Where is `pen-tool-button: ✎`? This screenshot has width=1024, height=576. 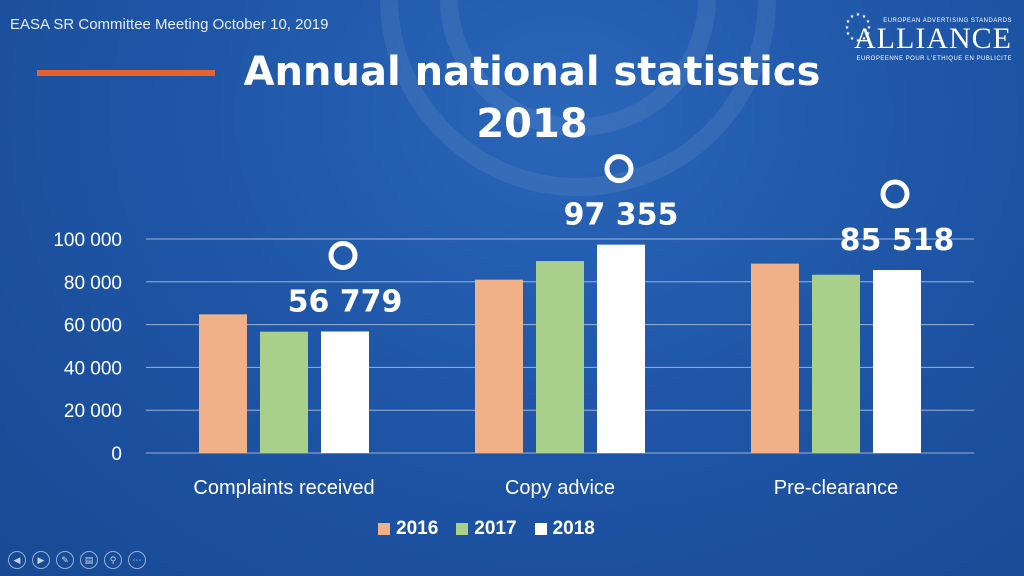 pen-tool-button: ✎ is located at coordinates (65, 560).